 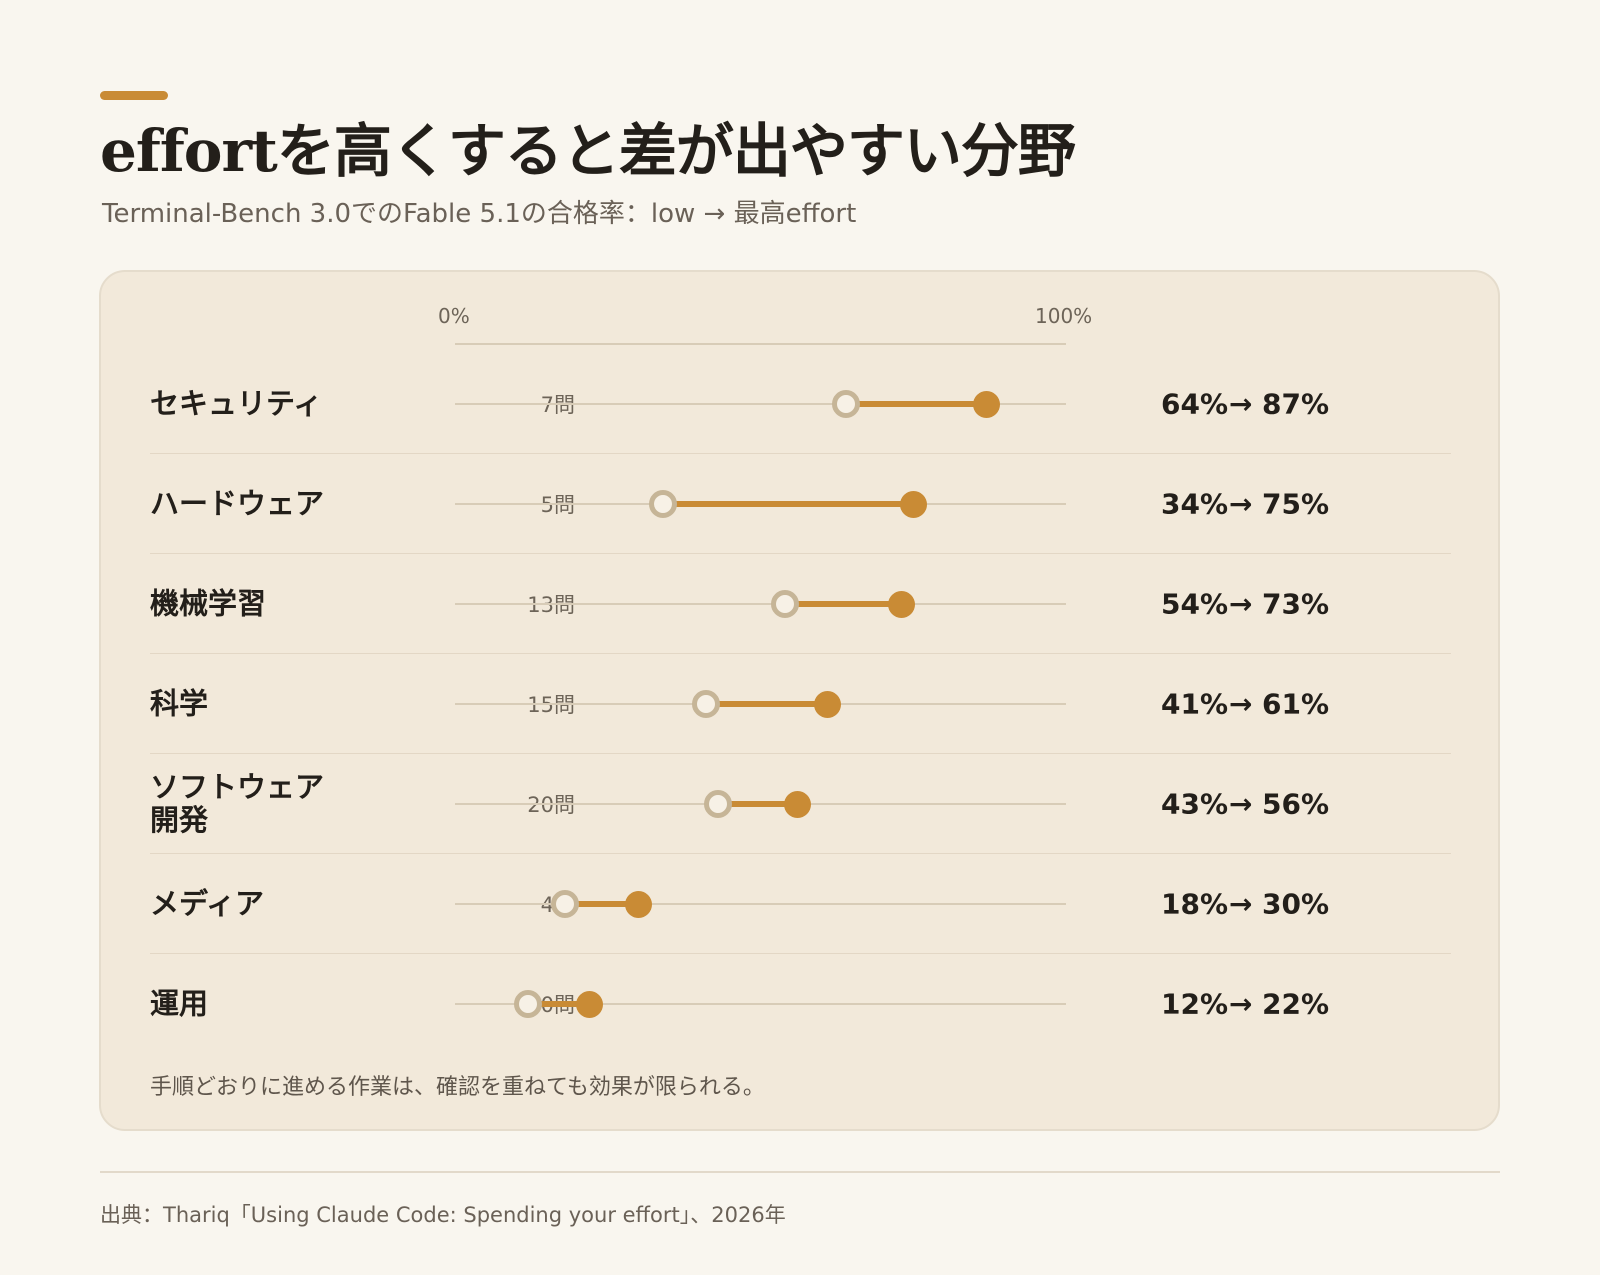 I want to click on chart-row: メディア4問18%→30%, so click(x=800, y=904).